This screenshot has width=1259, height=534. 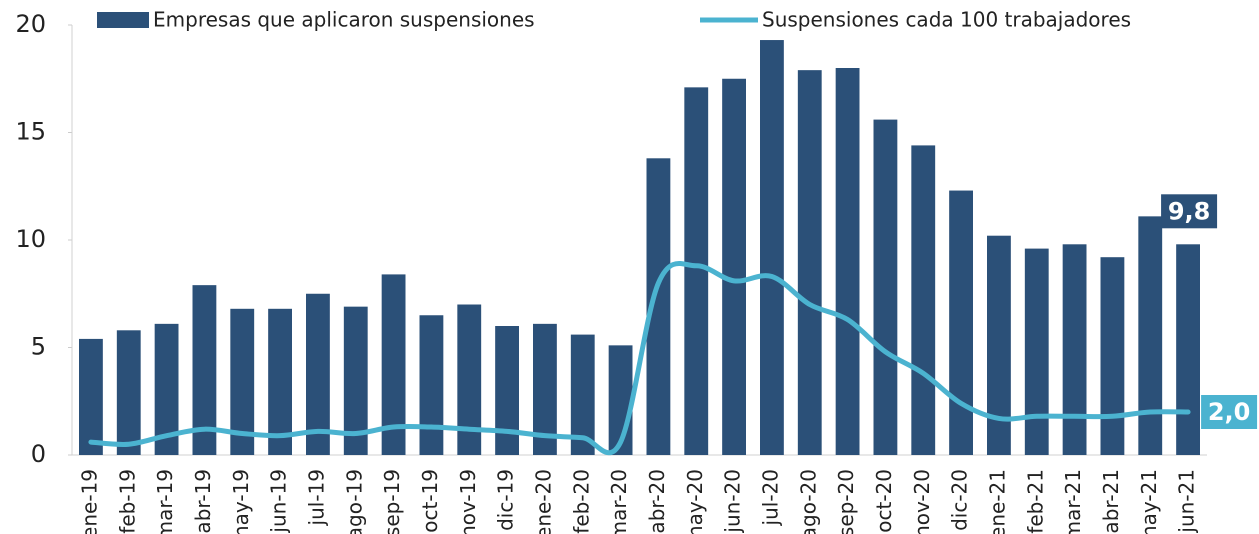 What do you see at coordinates (89, 501) in the screenshot?
I see `x-tick-label: ene-19` at bounding box center [89, 501].